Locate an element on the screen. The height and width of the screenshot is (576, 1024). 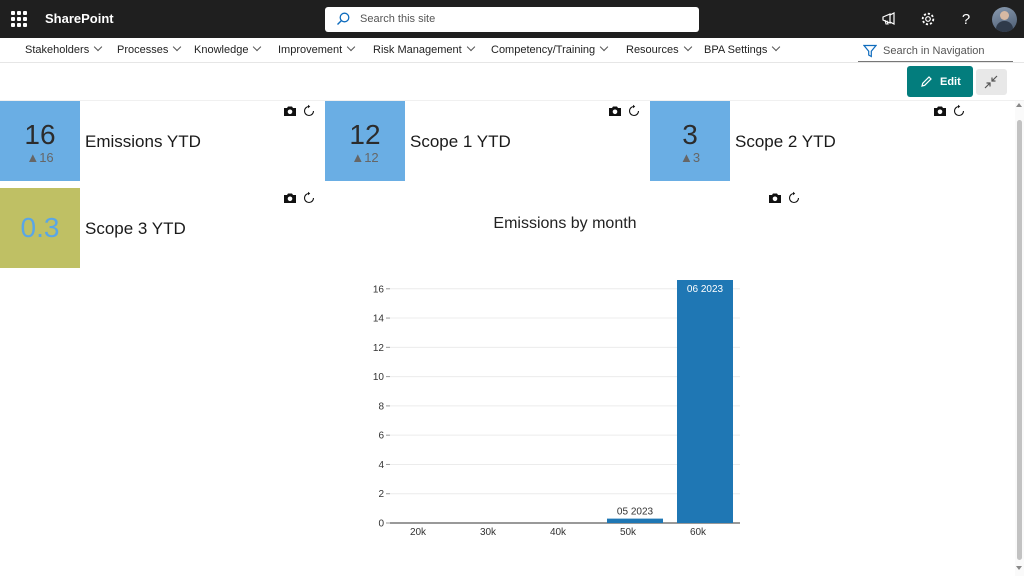
scroll-thumb is located at coordinates (1019, 340).